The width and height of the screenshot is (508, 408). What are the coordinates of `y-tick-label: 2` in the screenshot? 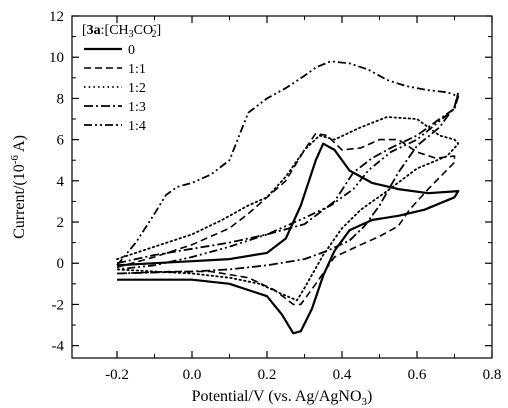 It's located at (61, 223).